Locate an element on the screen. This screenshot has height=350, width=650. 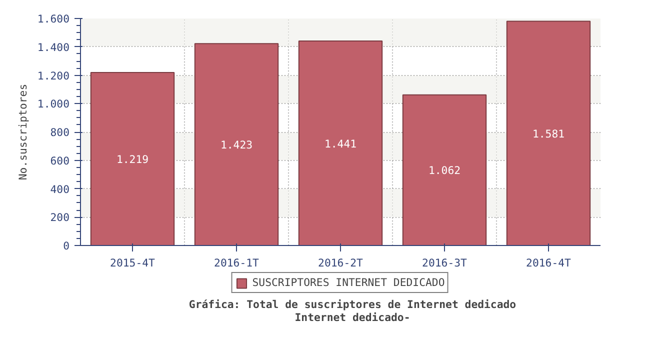
x-tick-label: 2016-3T is located at coordinates (445, 263).